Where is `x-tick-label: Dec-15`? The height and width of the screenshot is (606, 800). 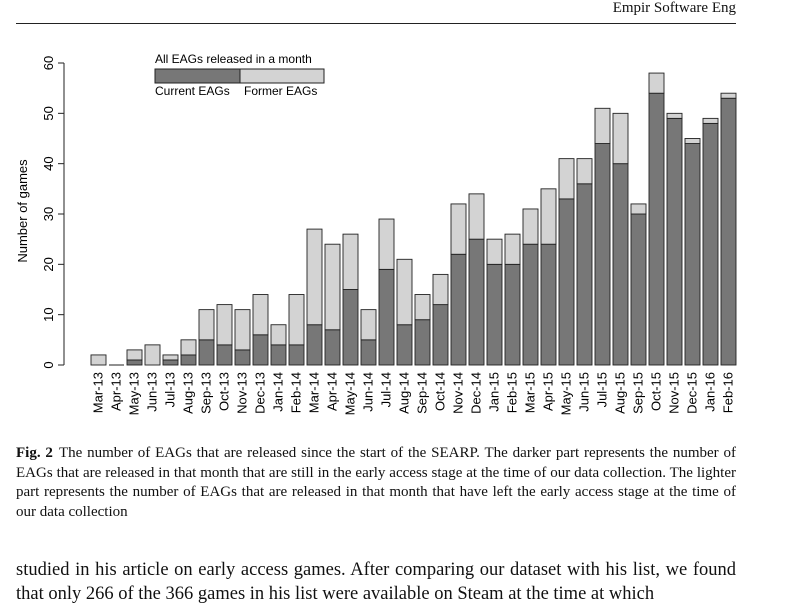 x-tick-label: Dec-15 is located at coordinates (692, 393).